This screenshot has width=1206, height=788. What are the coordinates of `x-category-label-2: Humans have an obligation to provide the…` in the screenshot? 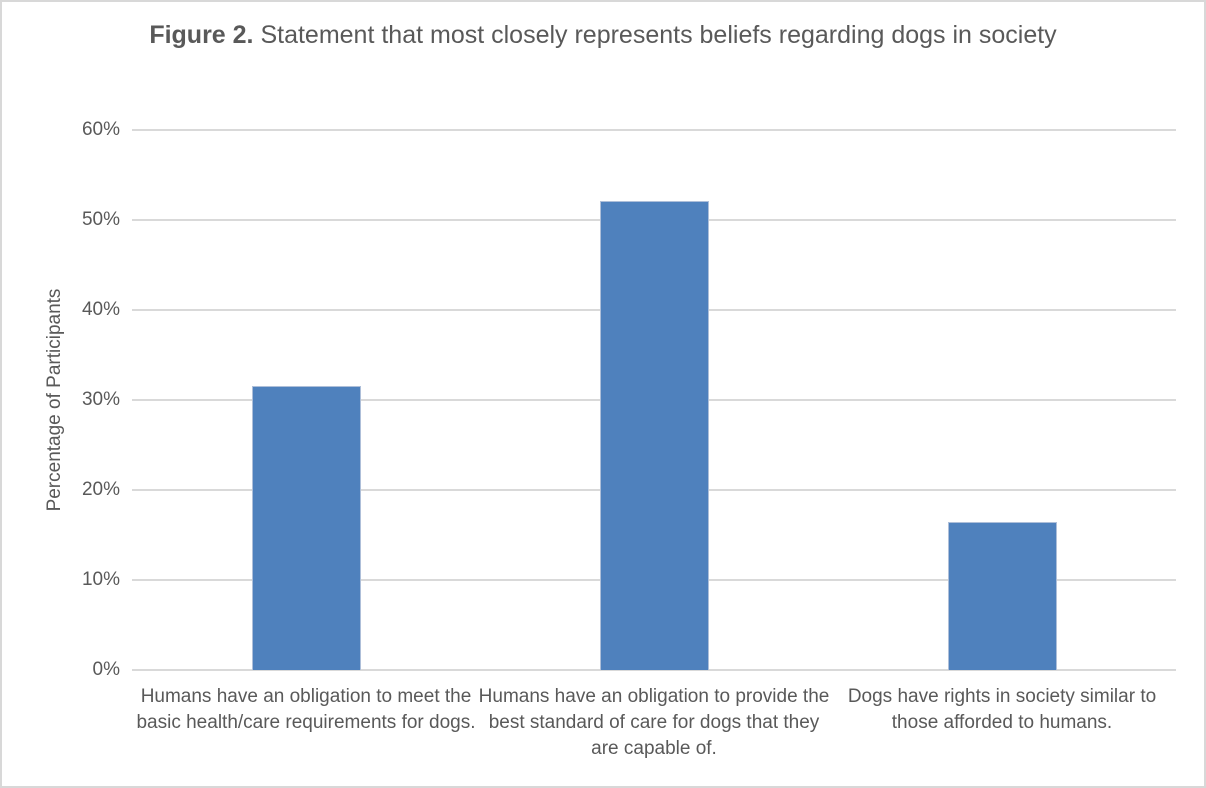 It's located at (654, 722).